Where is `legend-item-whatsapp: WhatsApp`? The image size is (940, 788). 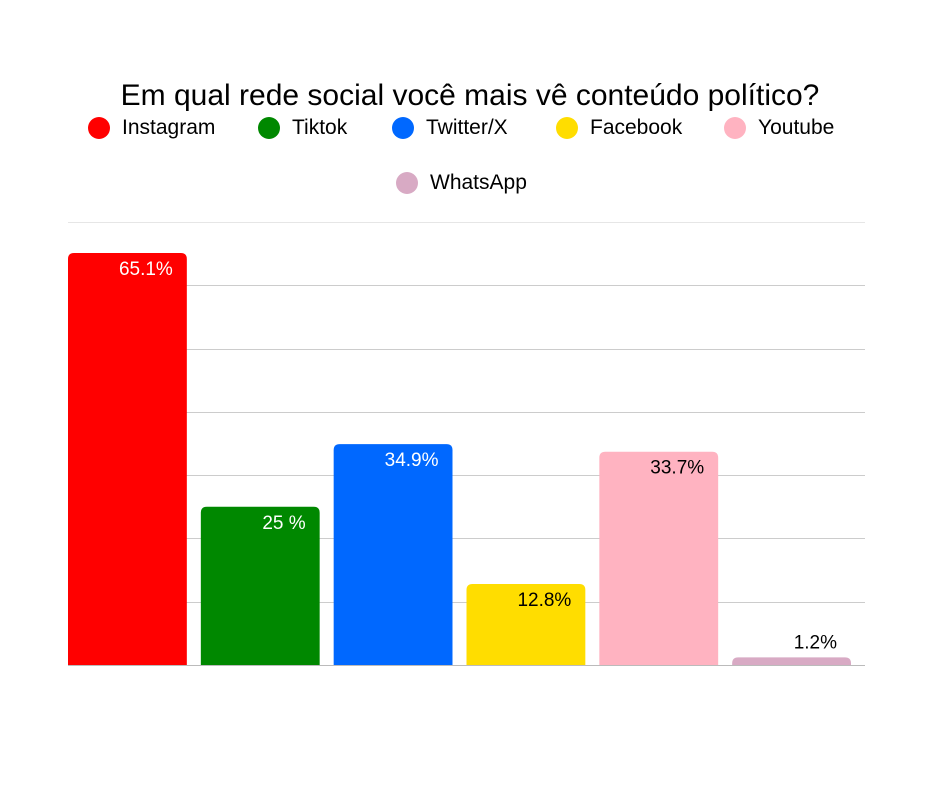 legend-item-whatsapp: WhatsApp is located at coordinates (461, 183).